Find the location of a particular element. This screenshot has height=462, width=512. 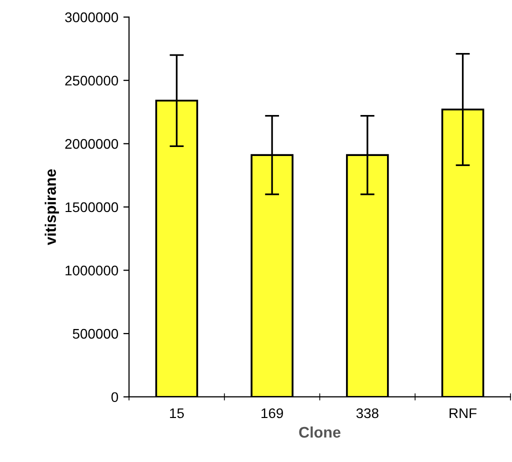

y-tick-label: 2500000 is located at coordinates (91, 81).